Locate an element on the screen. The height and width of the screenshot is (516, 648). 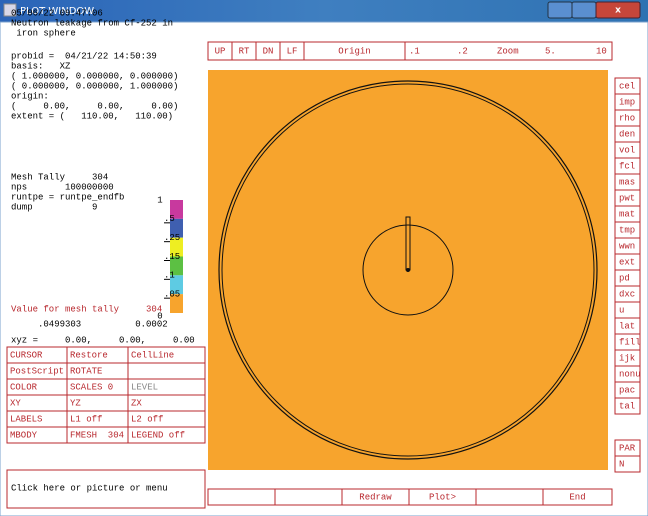
menu-label: pd is located at coordinates (624, 278).